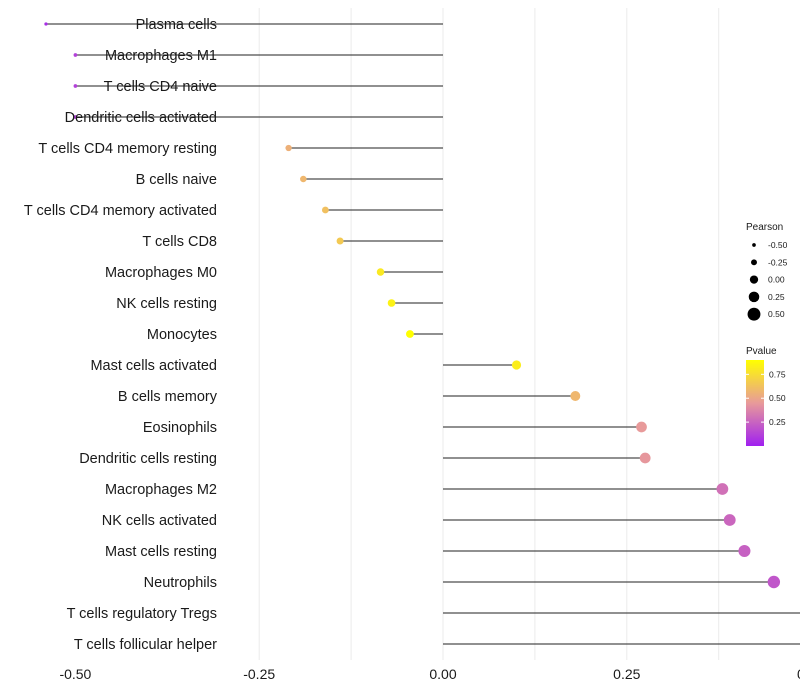 This screenshot has width=800, height=700. Describe the element at coordinates (259, 674) in the screenshot. I see `x-tick-label: -0.25` at that location.